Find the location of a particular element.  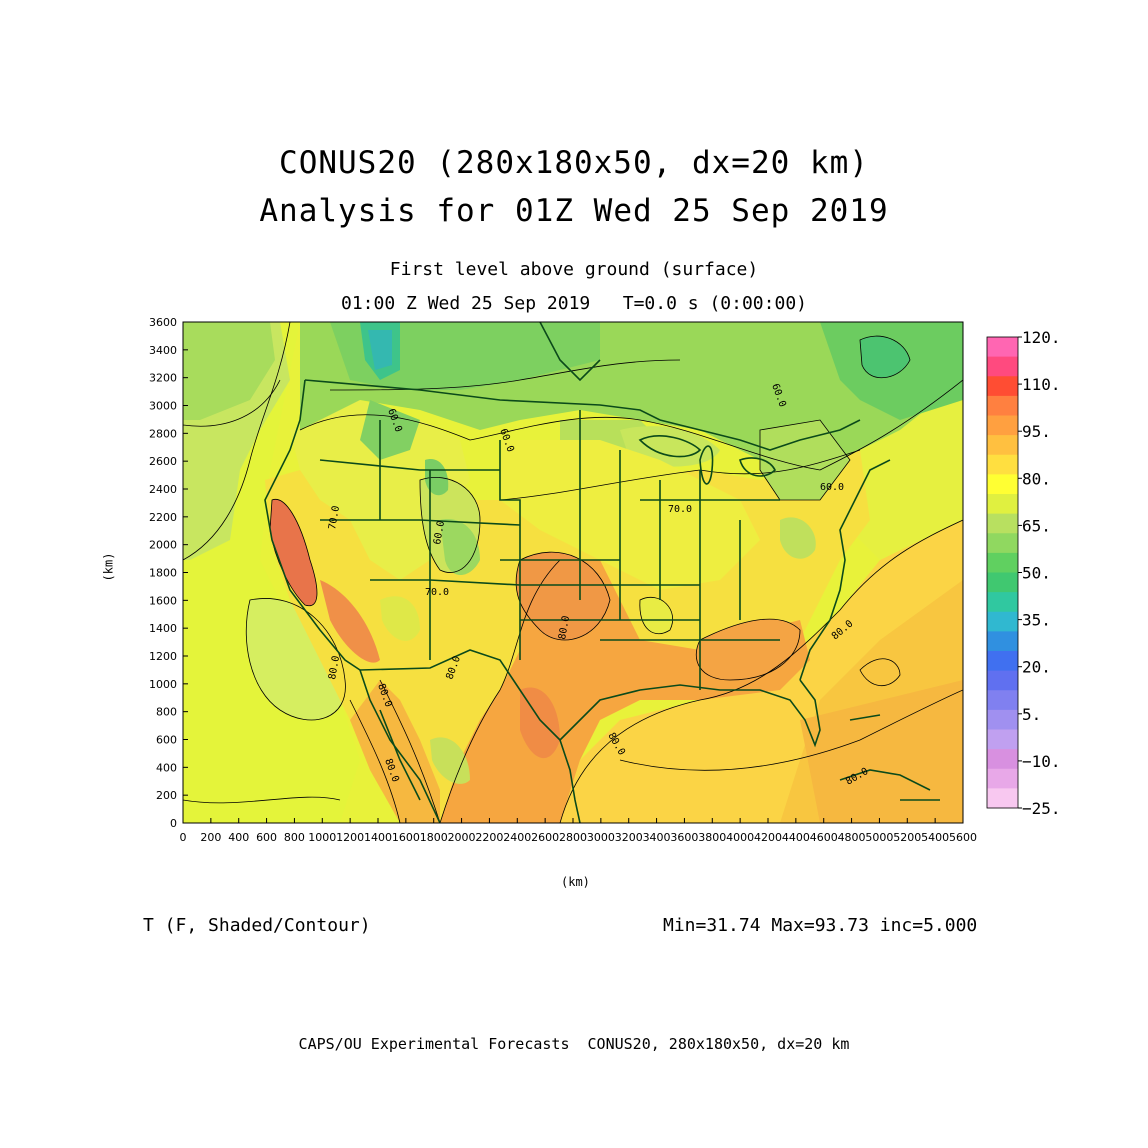

x-tick-label: 1200 is located at coordinates (350, 837).